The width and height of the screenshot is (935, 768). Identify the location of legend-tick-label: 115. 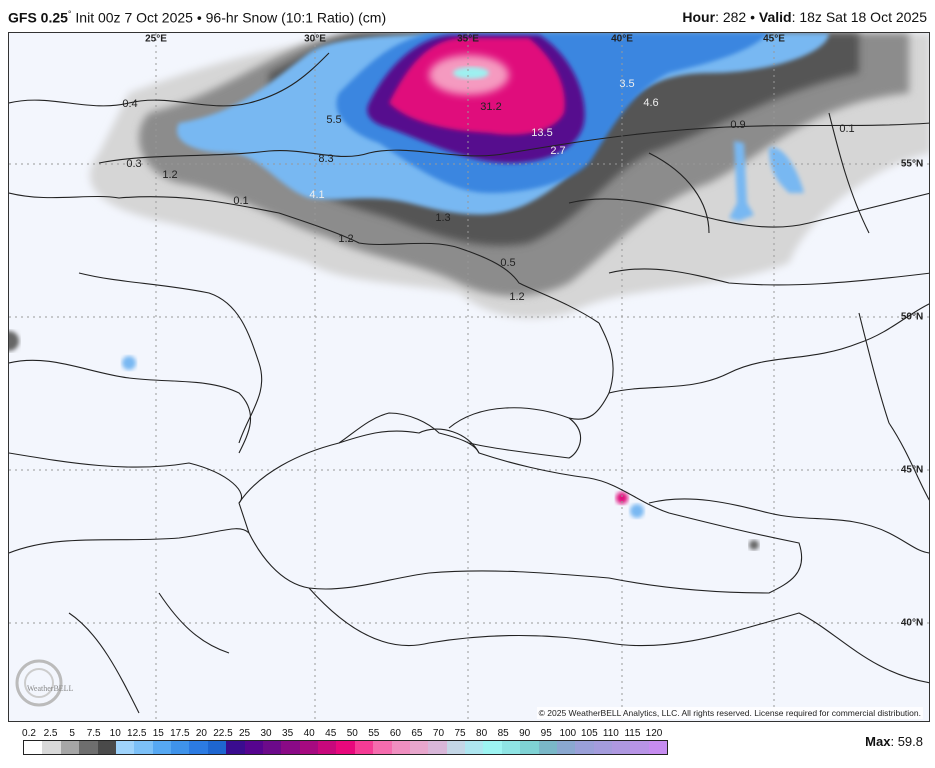
(632, 733).